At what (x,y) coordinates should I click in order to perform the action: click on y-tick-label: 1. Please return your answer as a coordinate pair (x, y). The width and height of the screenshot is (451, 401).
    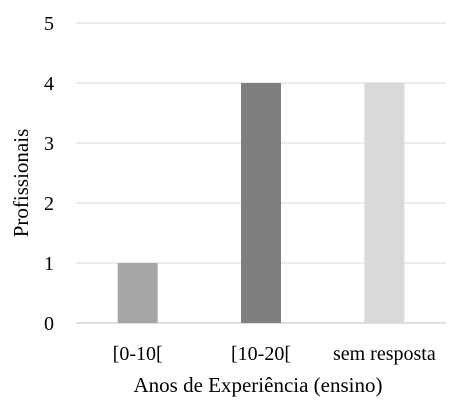
    Looking at the image, I should click on (49, 264).